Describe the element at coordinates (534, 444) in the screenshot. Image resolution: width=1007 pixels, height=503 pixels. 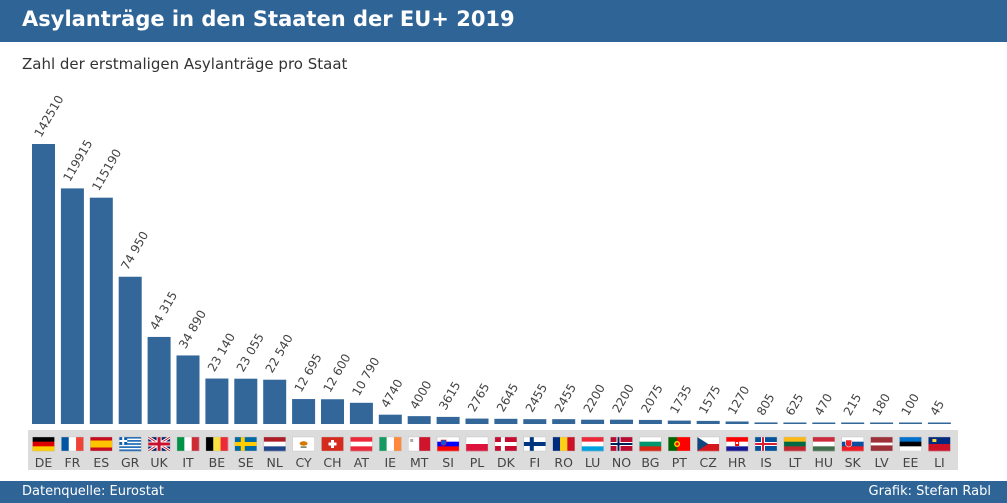
I see `finland-flag-icon` at that location.